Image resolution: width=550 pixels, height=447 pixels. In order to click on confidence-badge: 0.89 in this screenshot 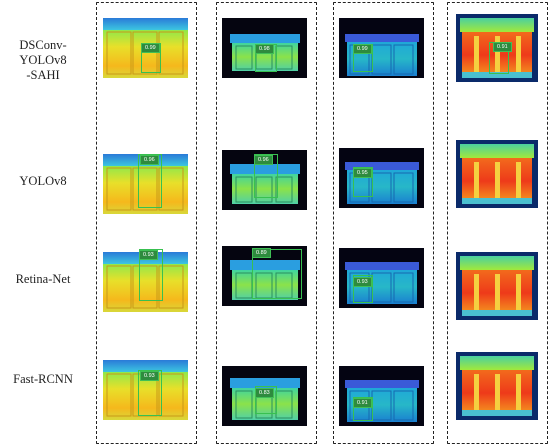, I will do `click(261, 253)`.